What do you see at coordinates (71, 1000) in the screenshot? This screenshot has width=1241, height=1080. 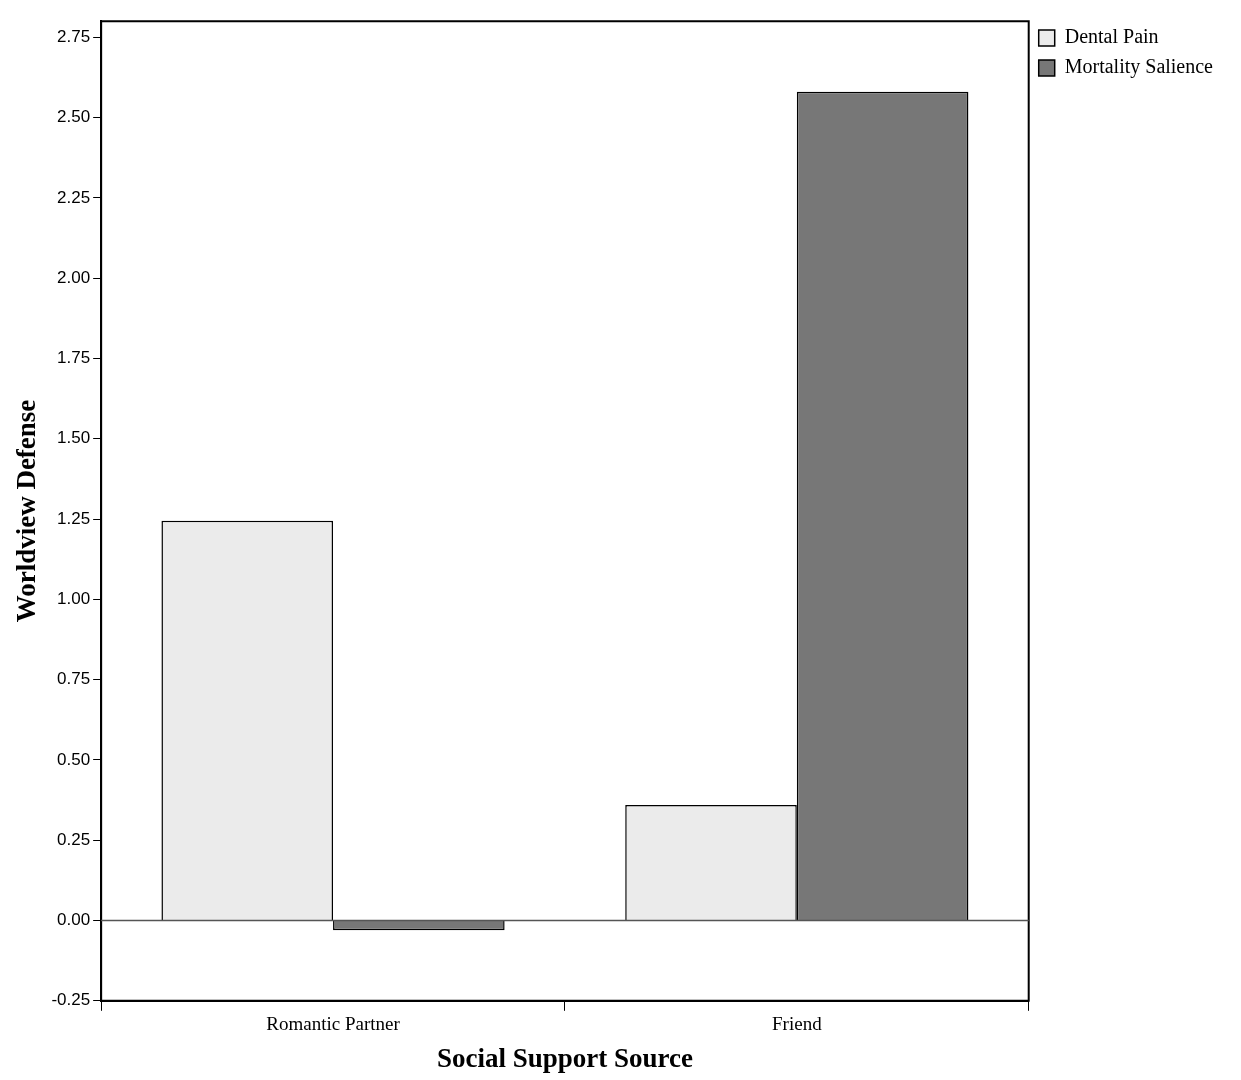 I see `y-tick-label: -0.25` at bounding box center [71, 1000].